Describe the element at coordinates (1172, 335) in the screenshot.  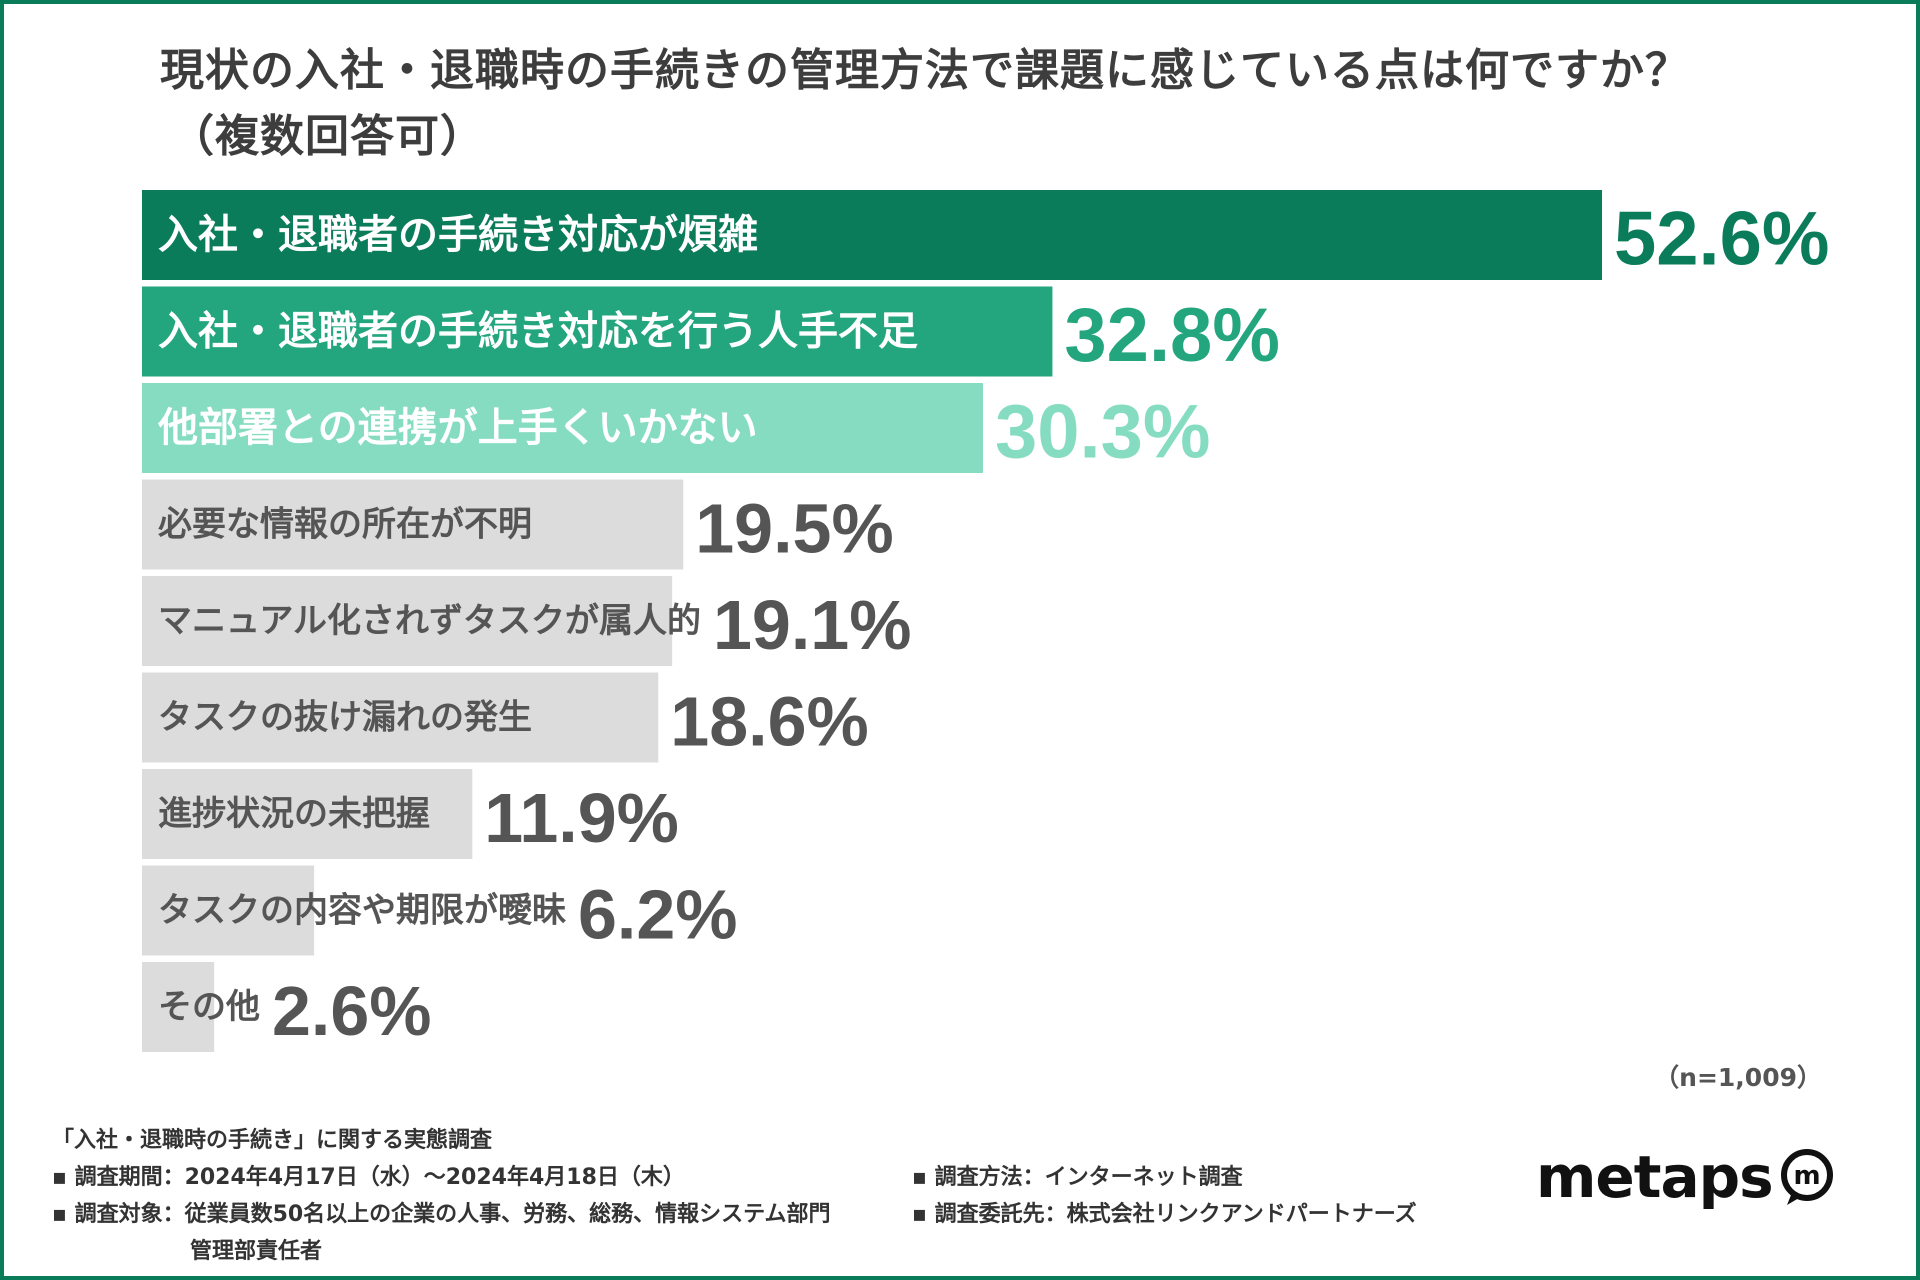
I see `value-label-2: 32.8%` at that location.